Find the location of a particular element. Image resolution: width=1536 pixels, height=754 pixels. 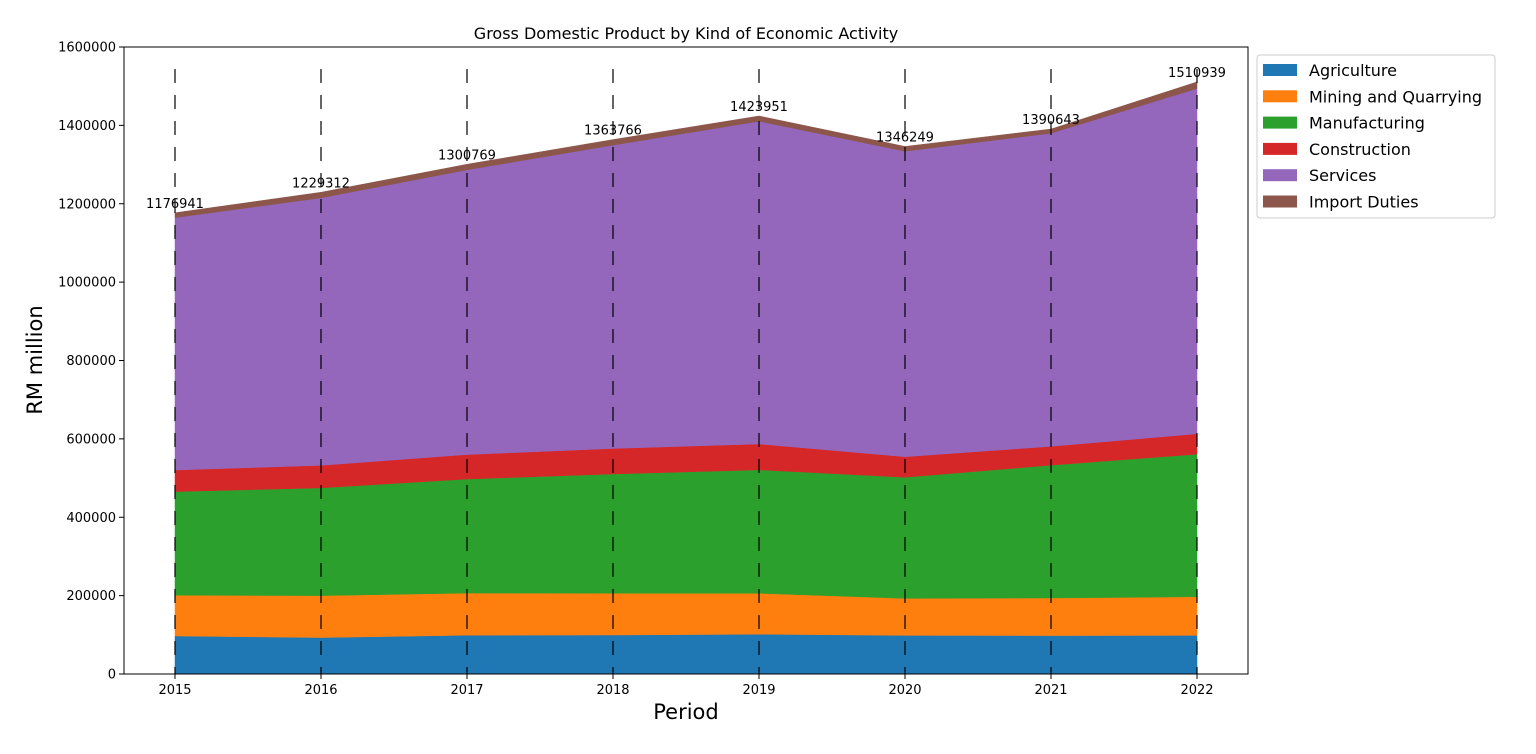

legend-frame is located at coordinates (1376, 136).